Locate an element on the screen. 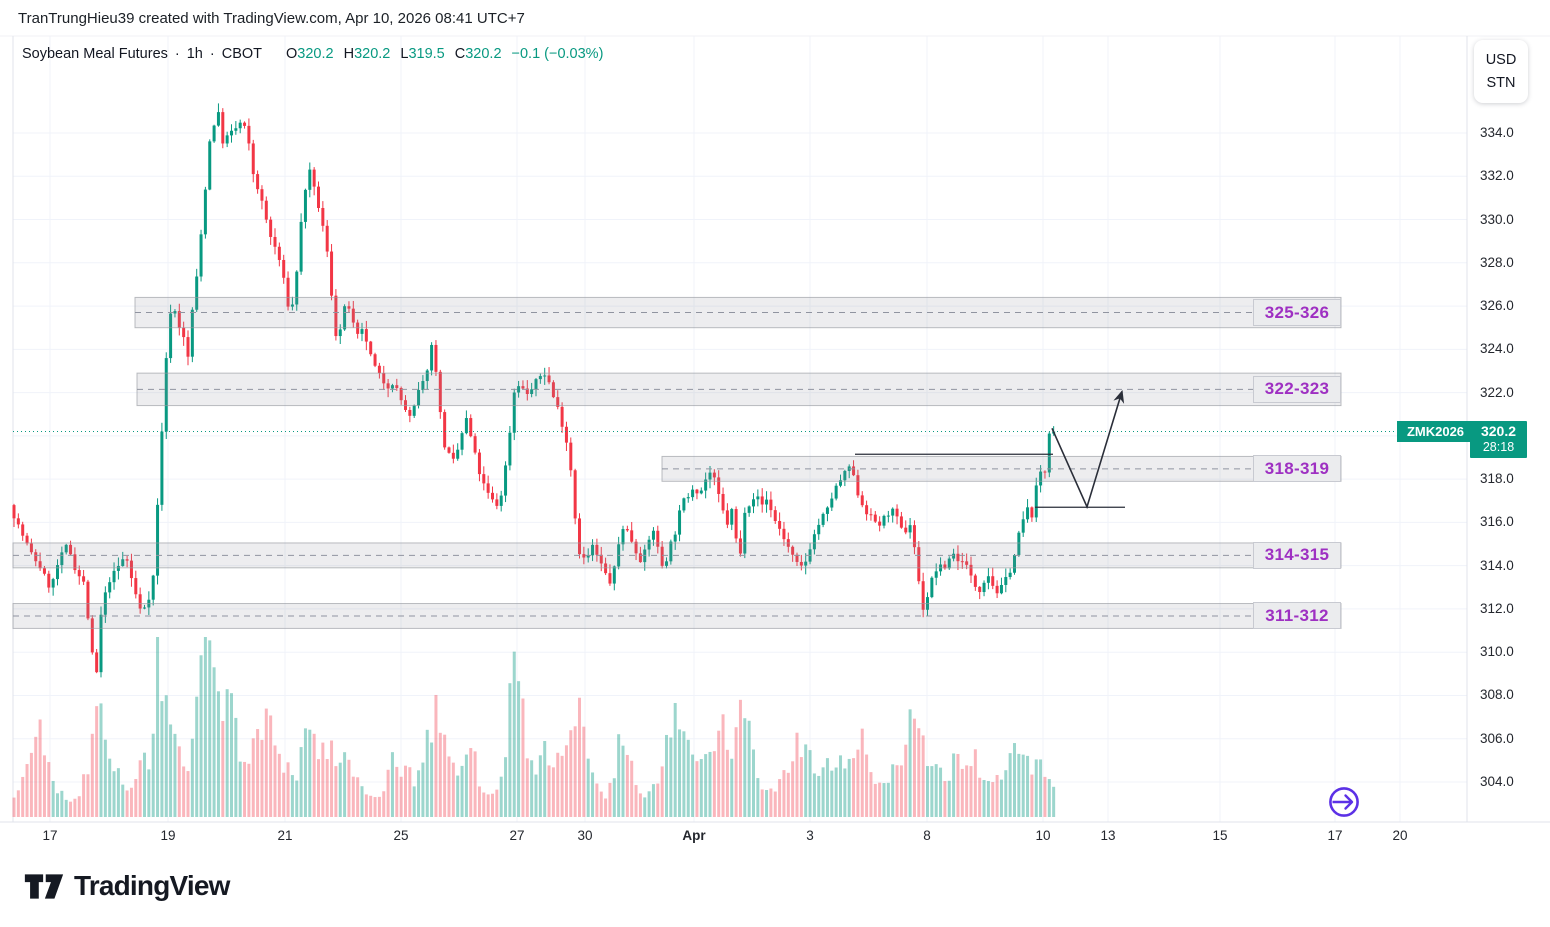  price-tick-308.0: 308.0 is located at coordinates (1497, 695).